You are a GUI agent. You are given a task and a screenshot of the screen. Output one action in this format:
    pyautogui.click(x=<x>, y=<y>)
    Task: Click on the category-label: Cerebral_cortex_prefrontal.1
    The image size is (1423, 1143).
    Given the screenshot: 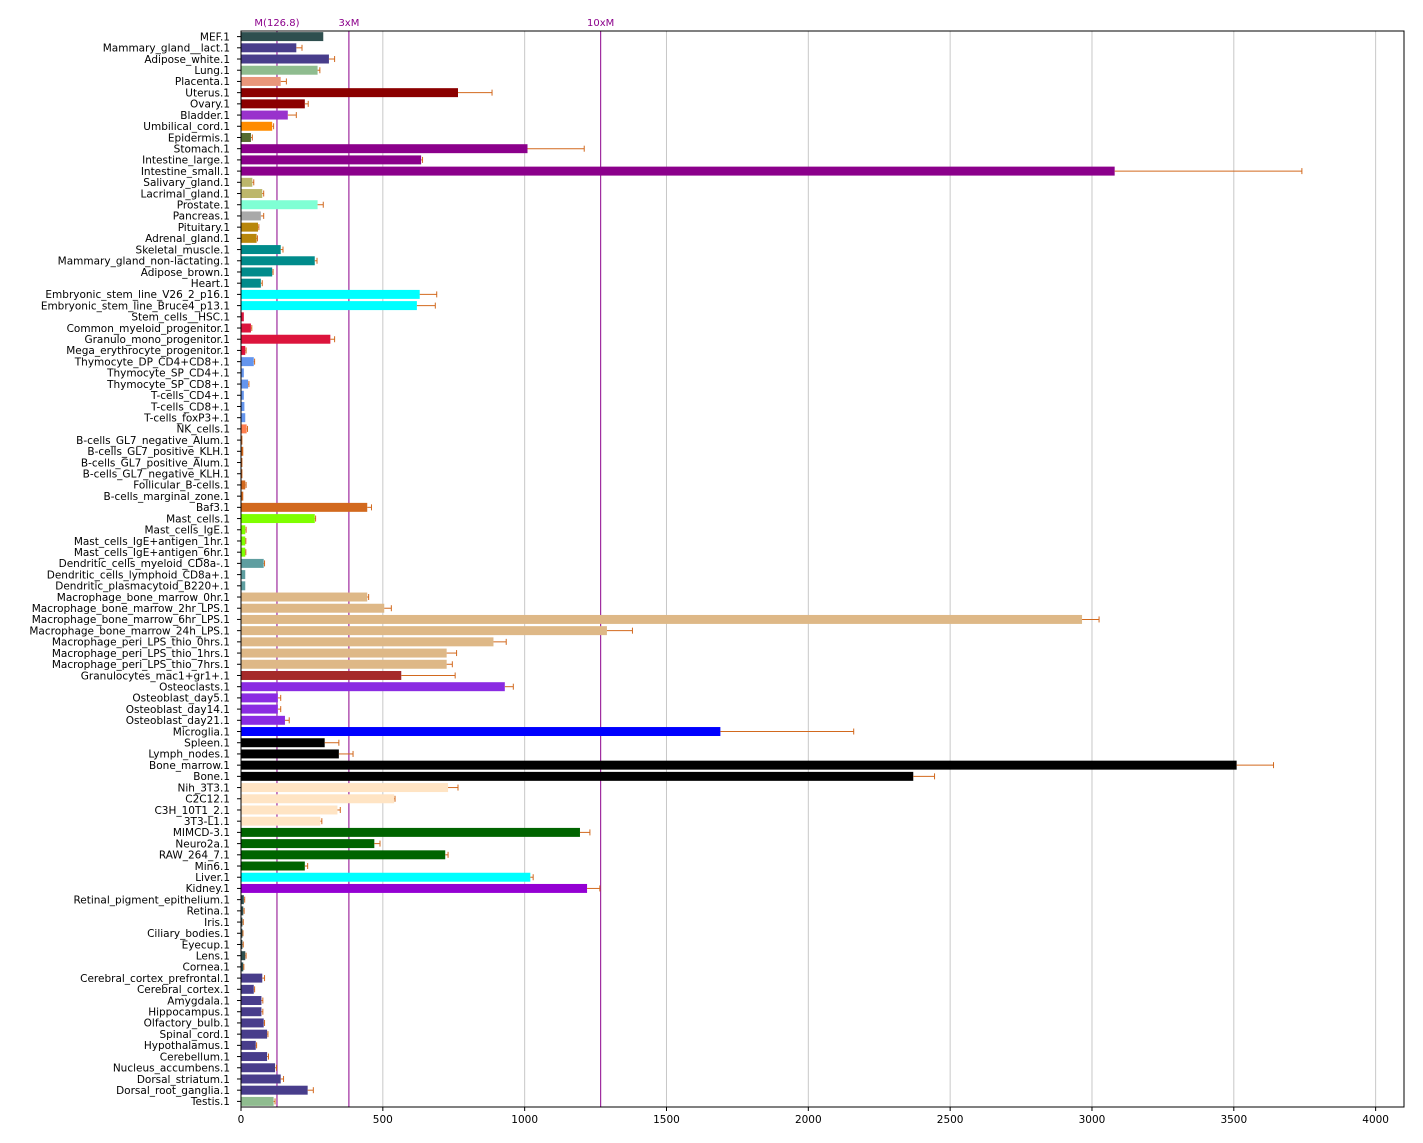 What is the action you would take?
    pyautogui.click(x=155, y=979)
    